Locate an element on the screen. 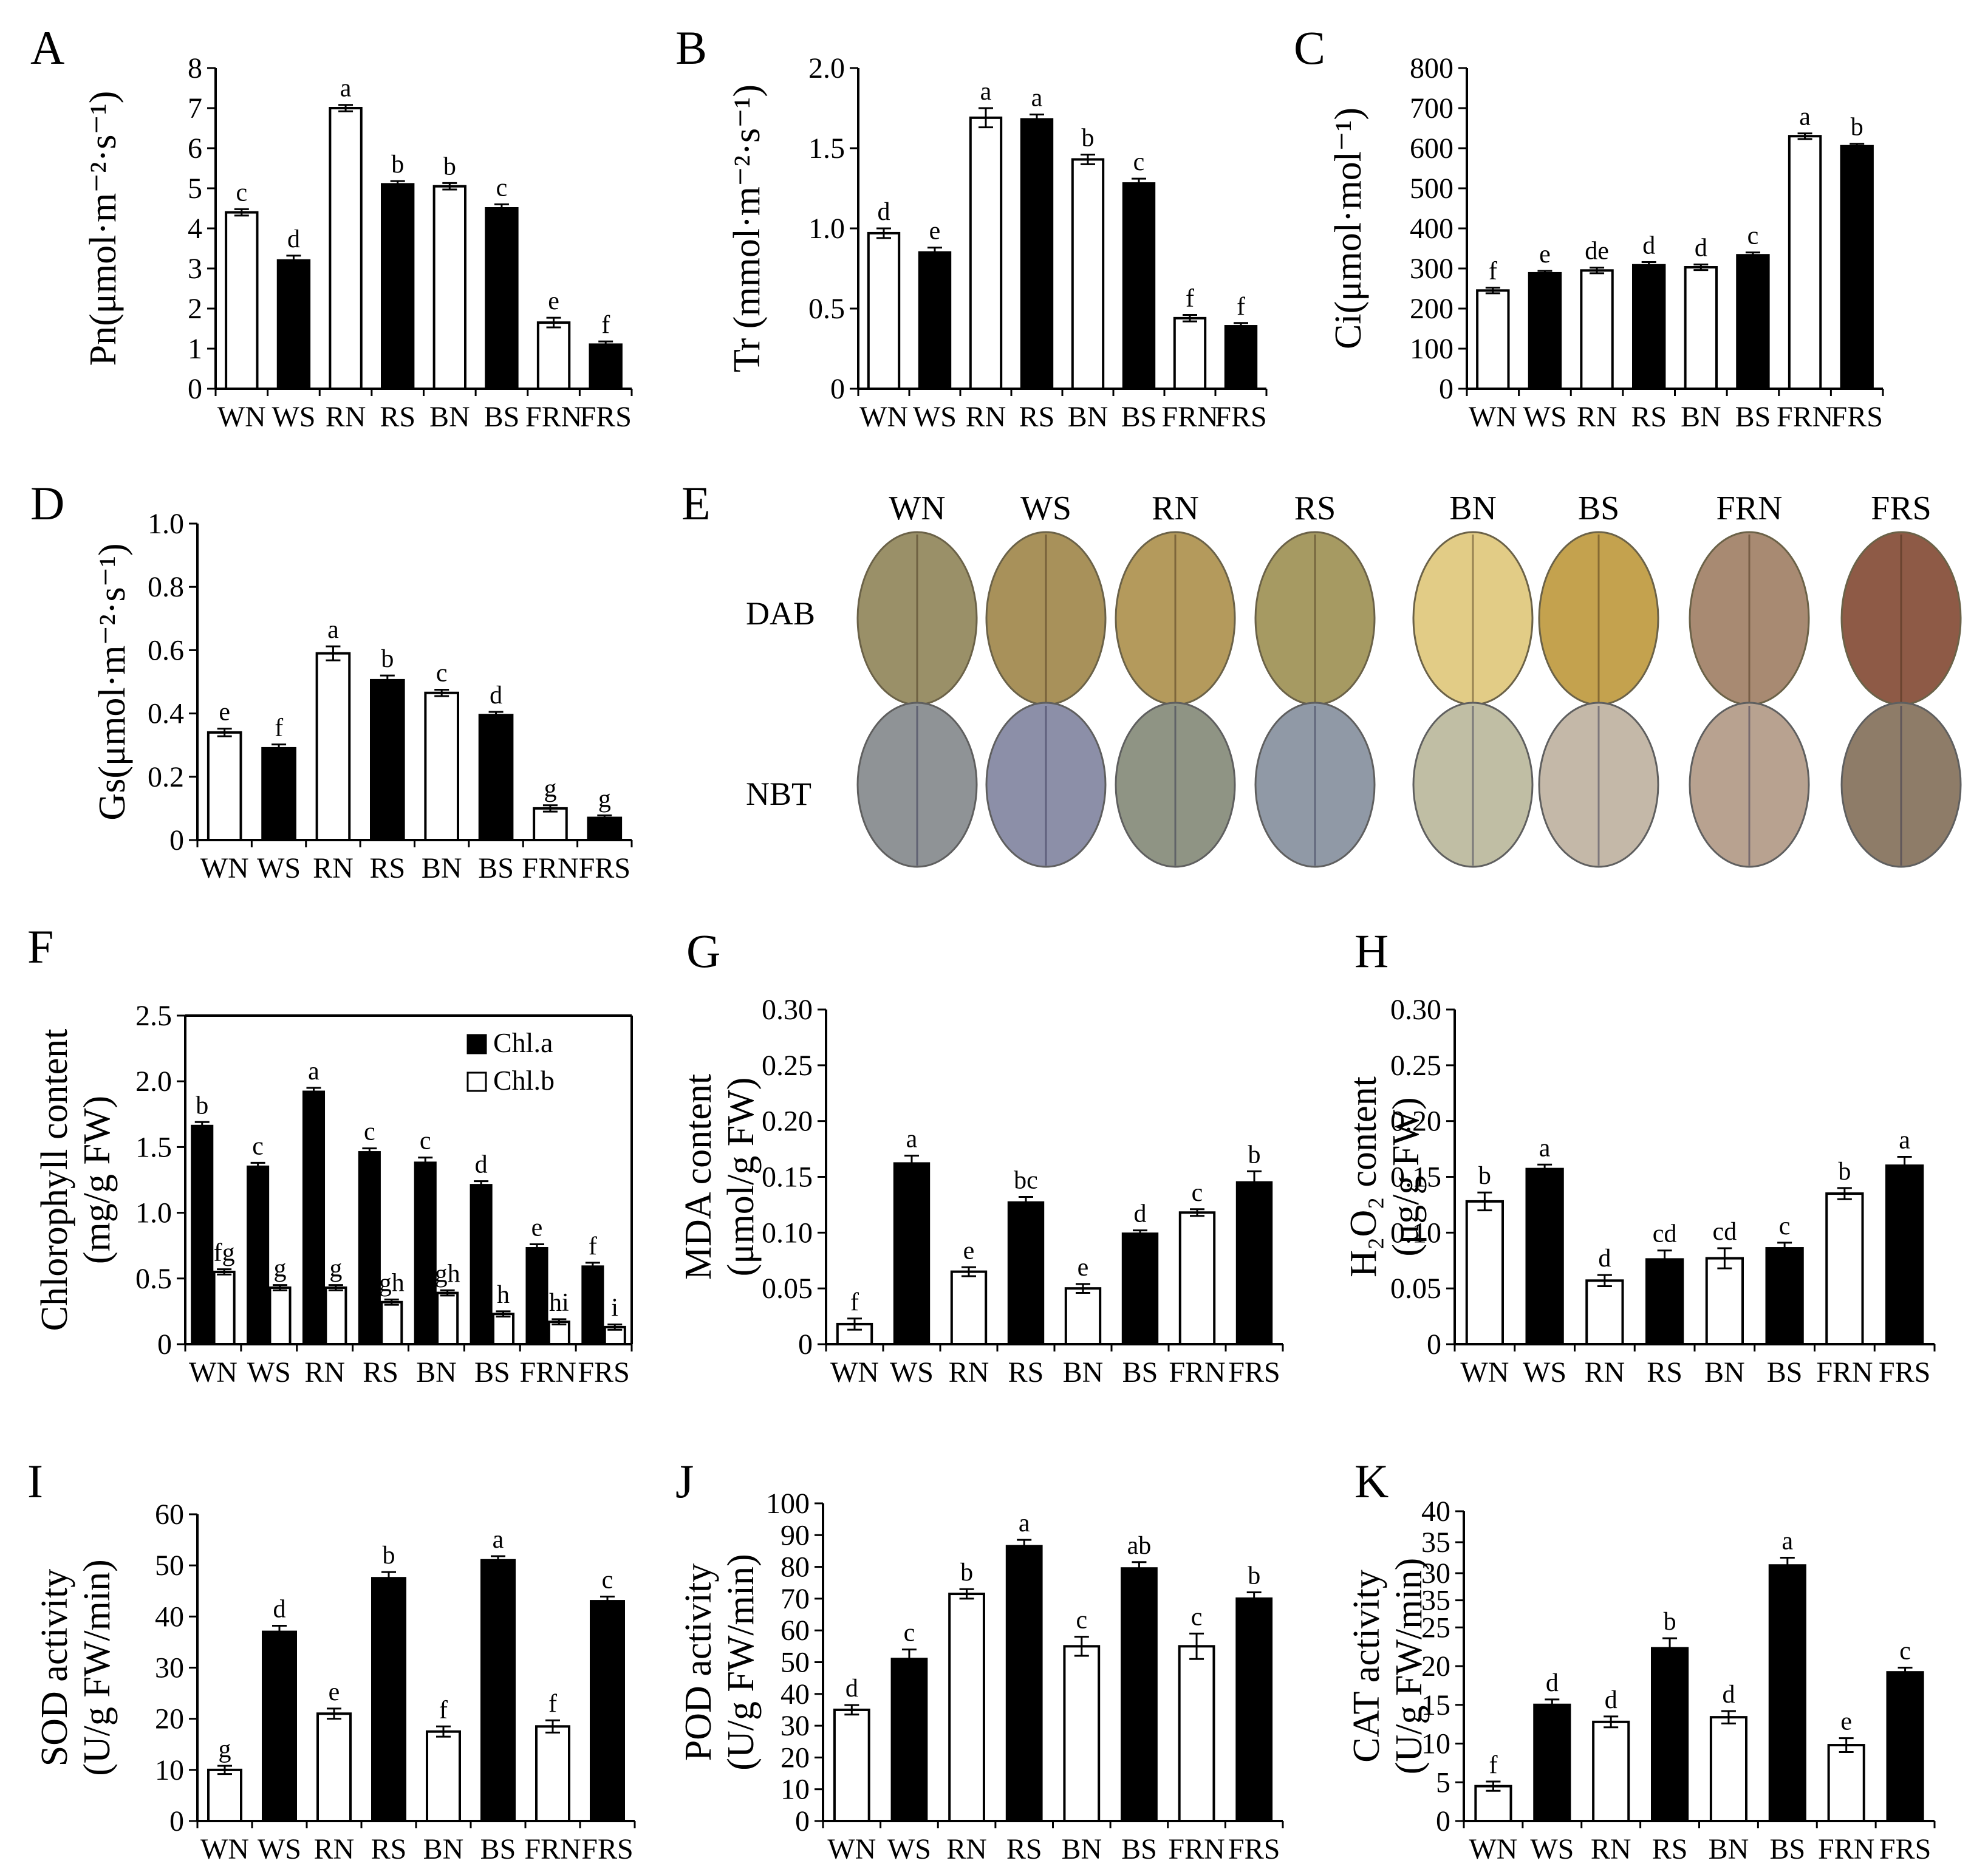 This screenshot has width=1988, height=1869. y-axis-label-h: H₂O₂ content is located at coordinates (1364, 1176).